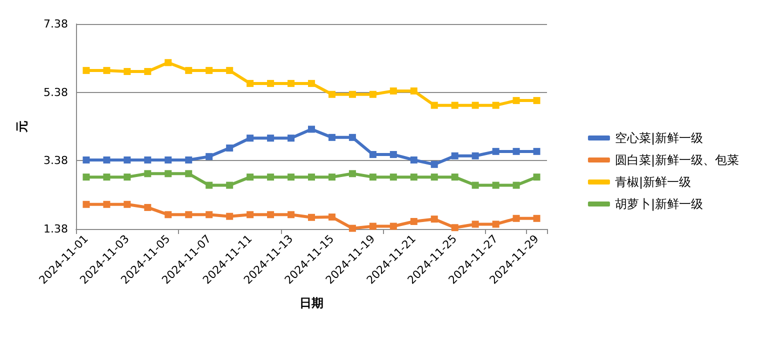  I want to click on y-axis-title: 元, so click(22, 127).